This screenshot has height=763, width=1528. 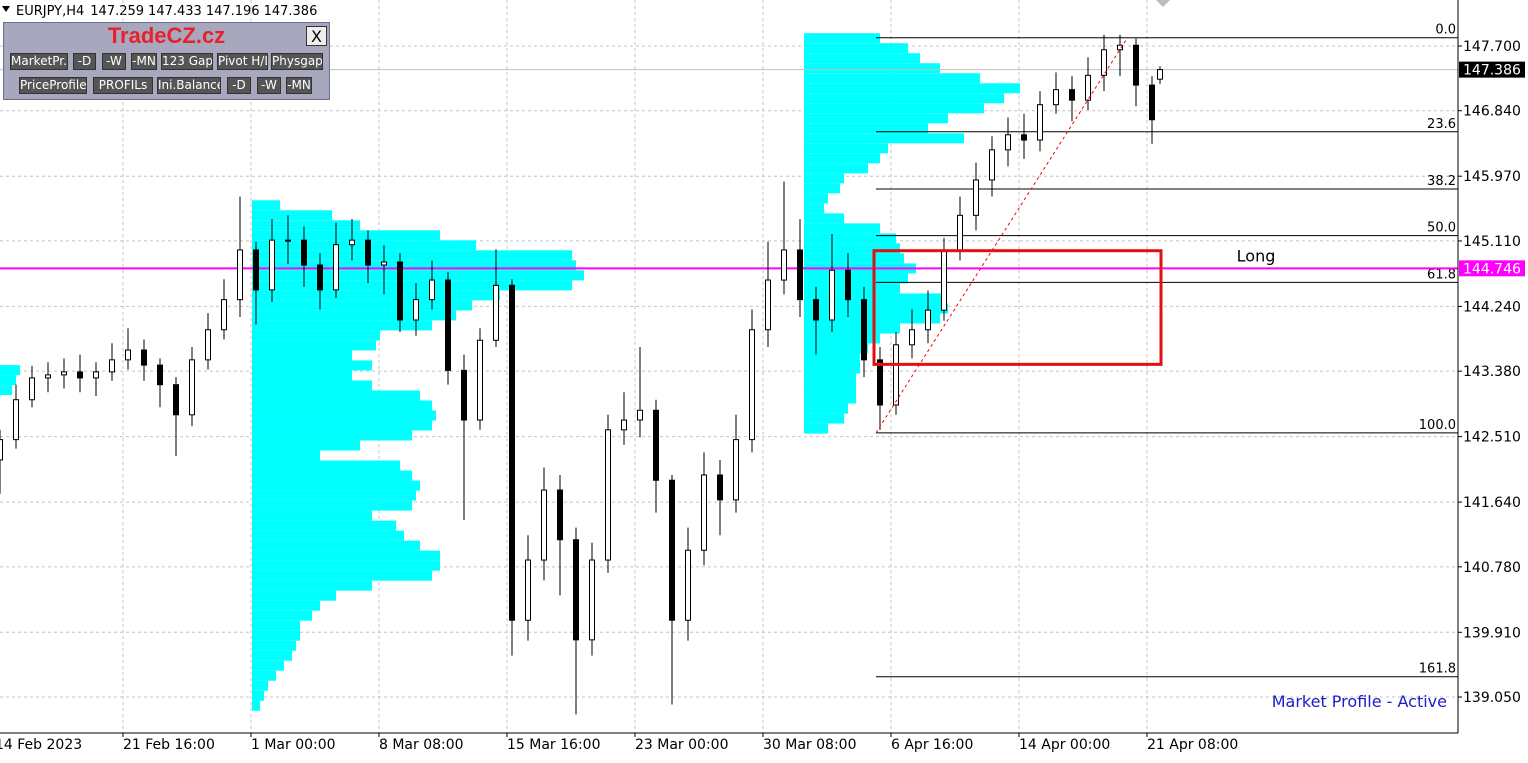 What do you see at coordinates (53, 85) in the screenshot?
I see `panel-button: PriceProfile` at bounding box center [53, 85].